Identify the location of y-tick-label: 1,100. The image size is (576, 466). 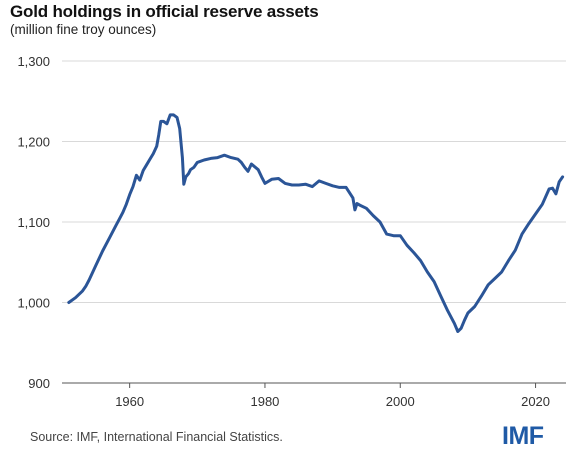
(33, 222).